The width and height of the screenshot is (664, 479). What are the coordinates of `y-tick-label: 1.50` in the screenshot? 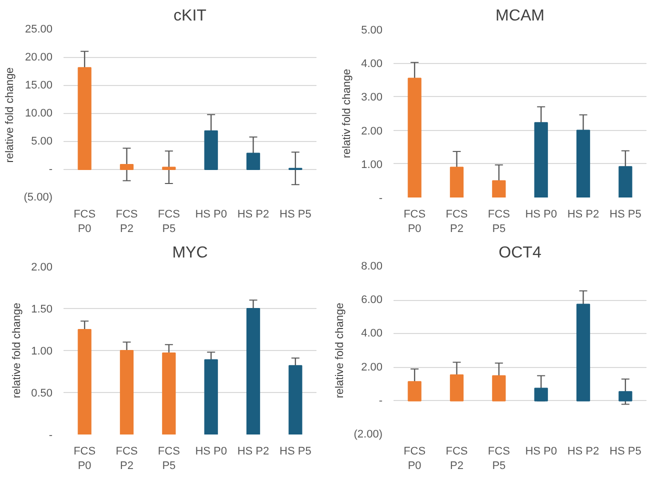 It's located at (42, 310).